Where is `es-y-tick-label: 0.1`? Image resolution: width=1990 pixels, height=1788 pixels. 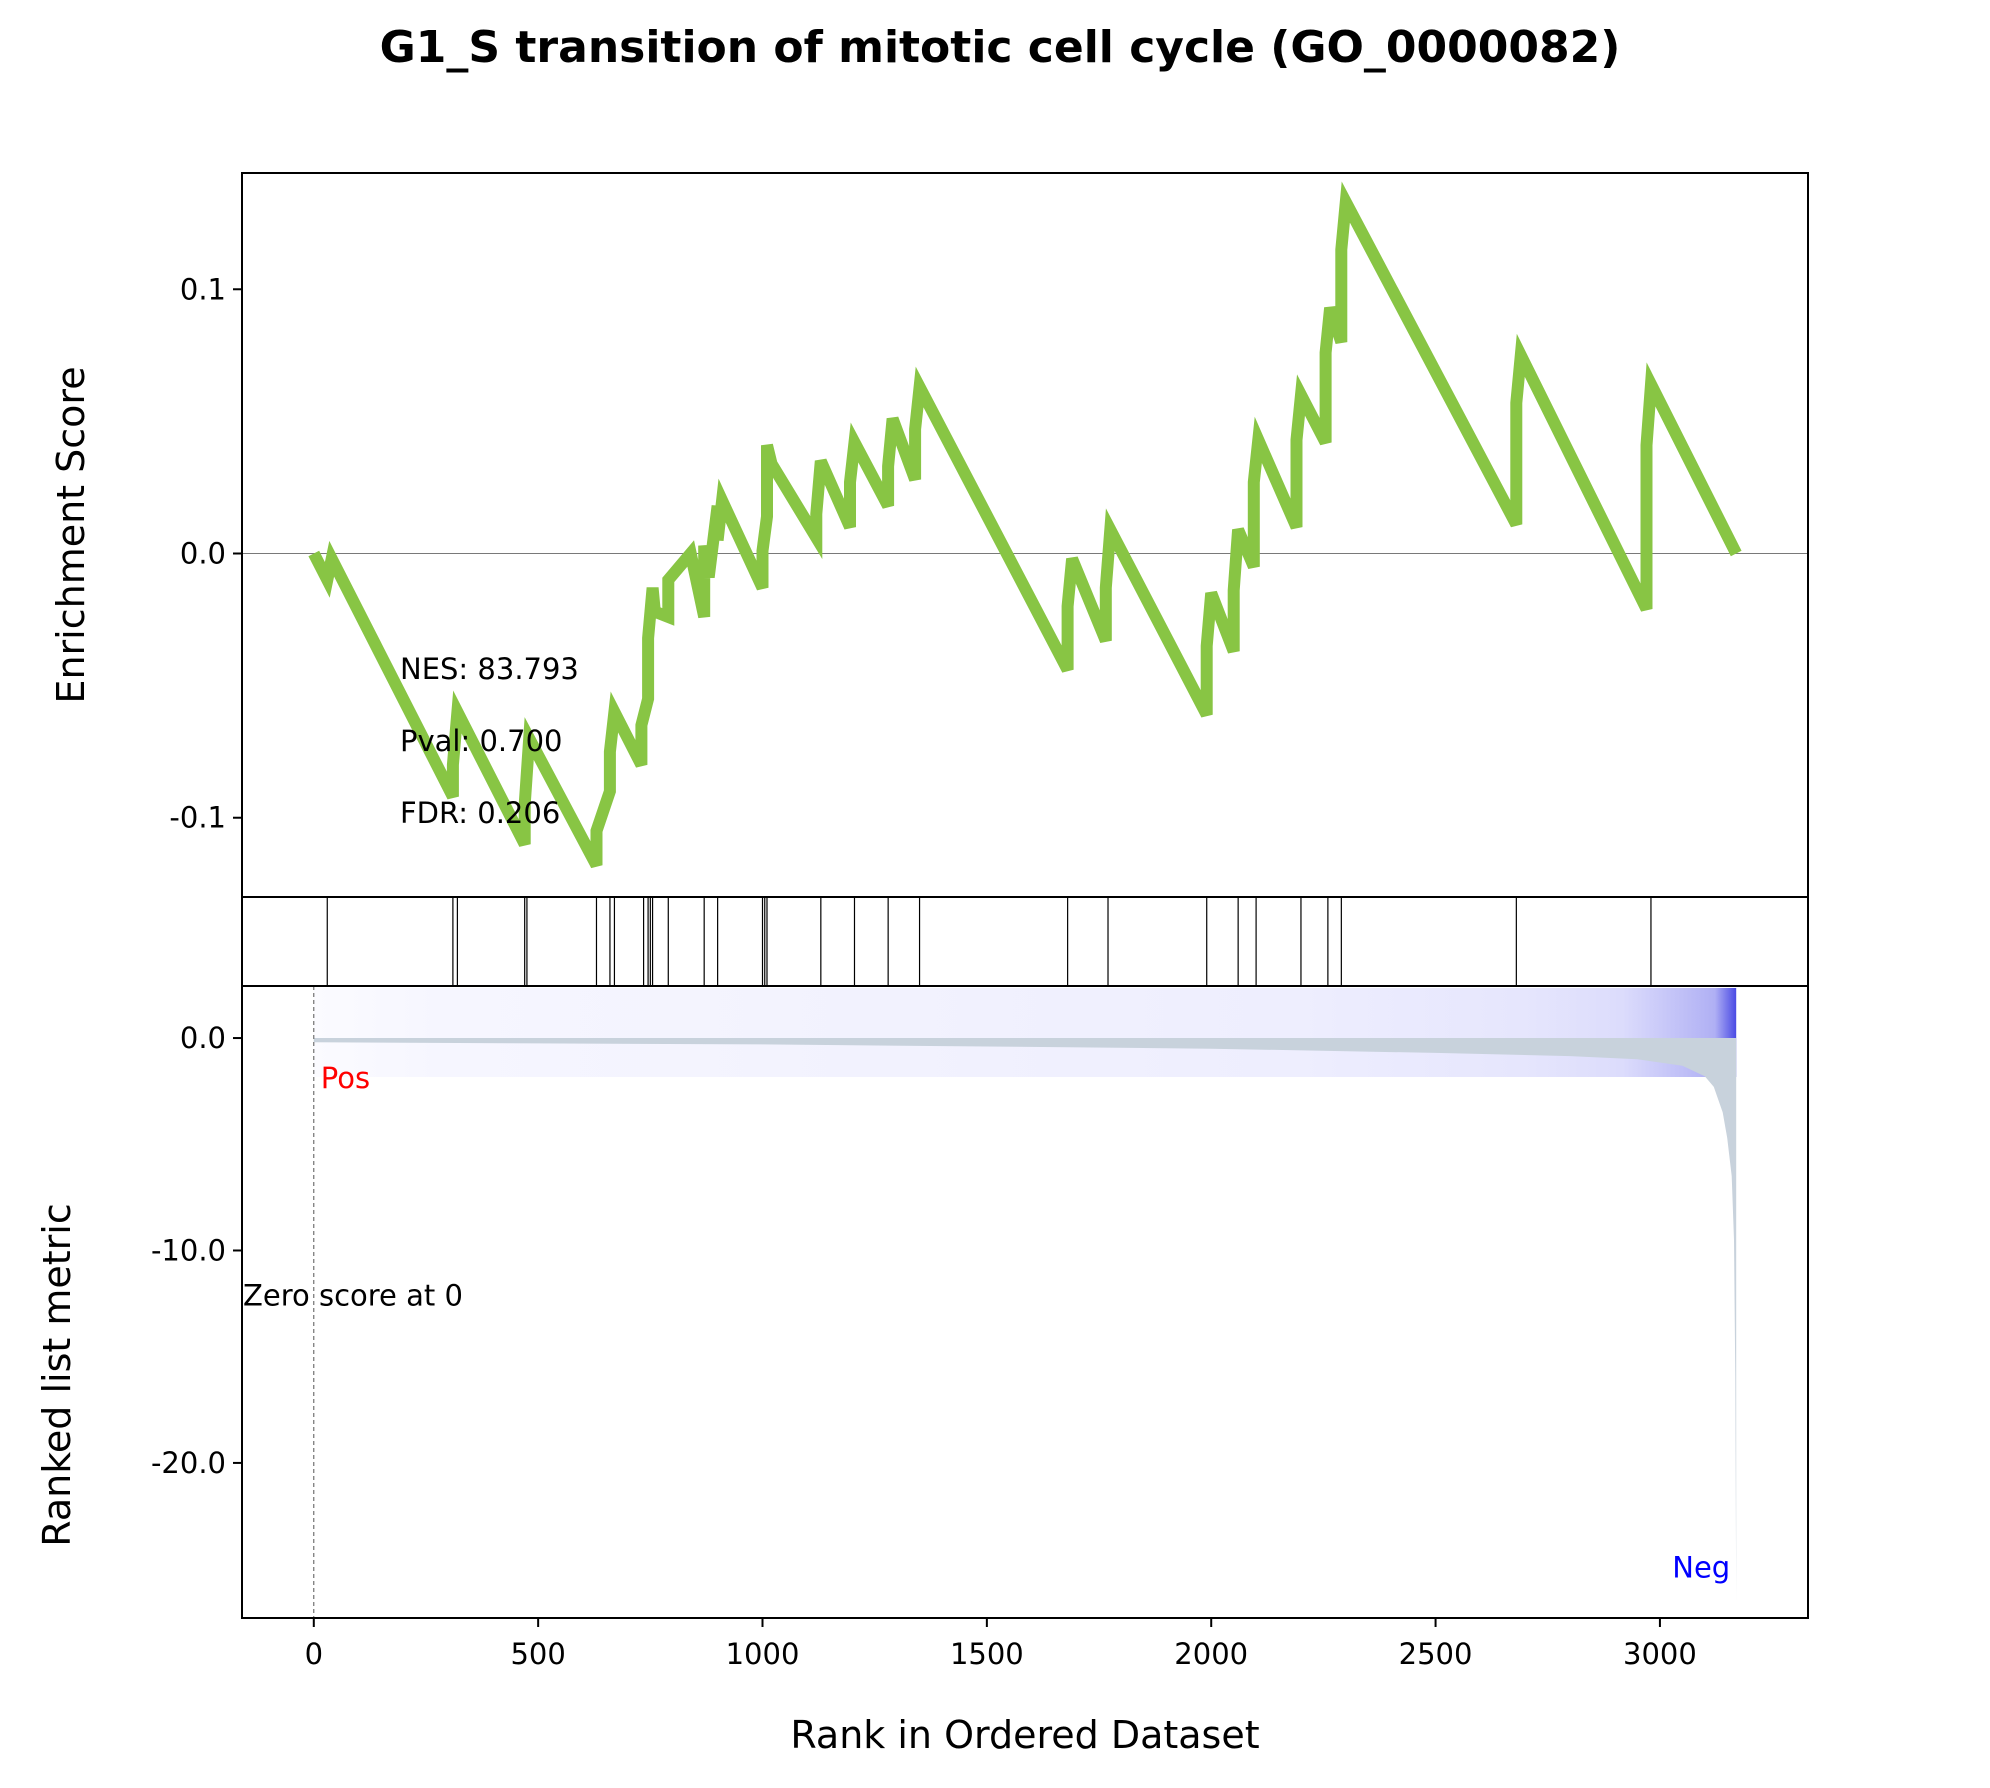 es-y-tick-label: 0.1 is located at coordinates (203, 289).